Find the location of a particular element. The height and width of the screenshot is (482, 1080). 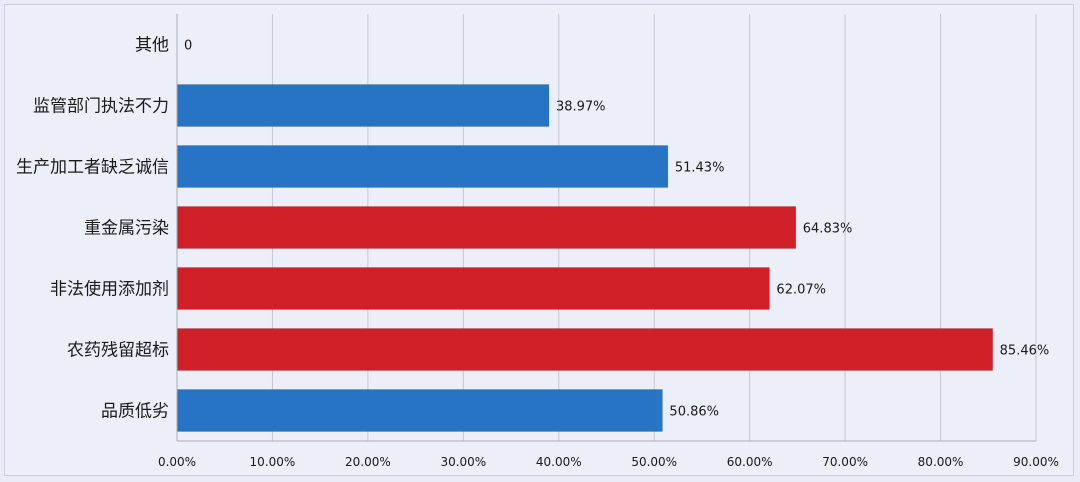

data-label: 50.86% is located at coordinates (694, 412).